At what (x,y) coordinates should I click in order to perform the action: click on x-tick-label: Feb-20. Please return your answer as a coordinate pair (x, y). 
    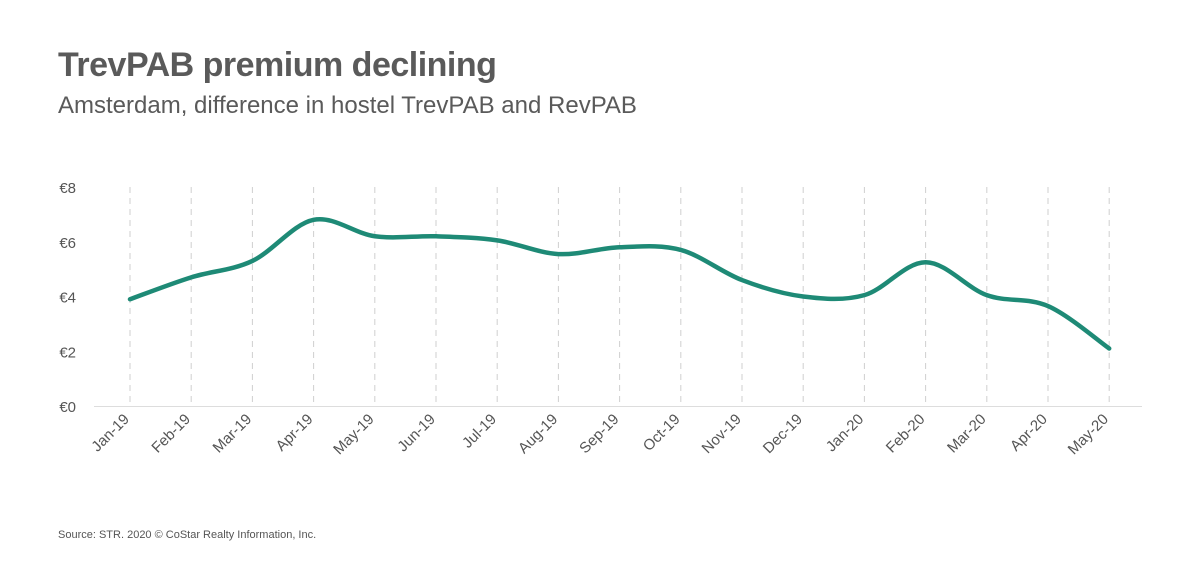
    Looking at the image, I should click on (906, 434).